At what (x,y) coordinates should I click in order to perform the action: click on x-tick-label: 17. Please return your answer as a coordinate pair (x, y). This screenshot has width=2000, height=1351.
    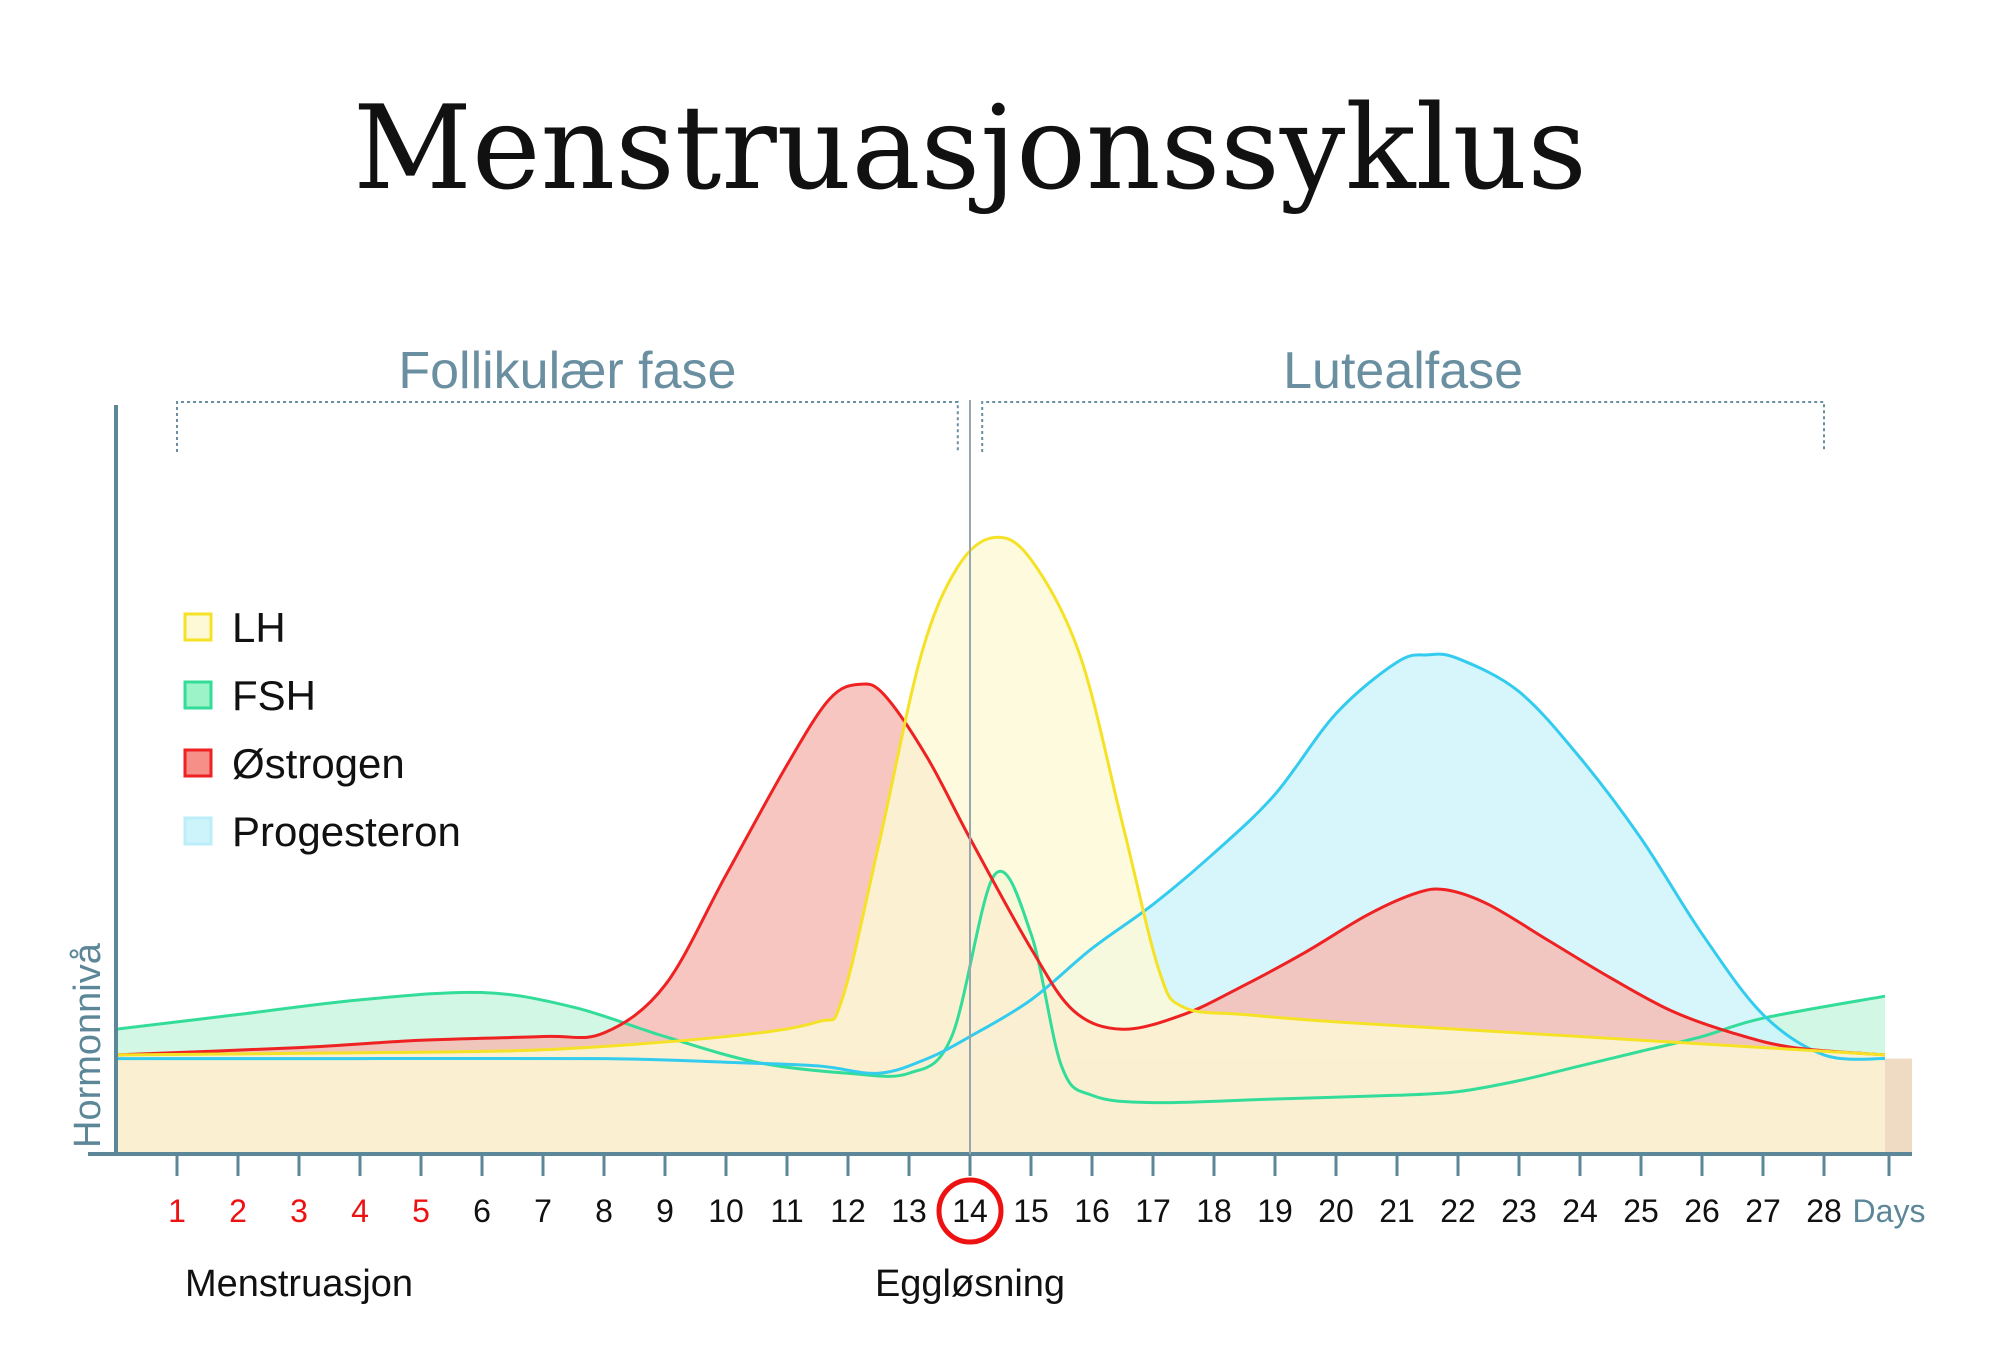
    Looking at the image, I should click on (1153, 1211).